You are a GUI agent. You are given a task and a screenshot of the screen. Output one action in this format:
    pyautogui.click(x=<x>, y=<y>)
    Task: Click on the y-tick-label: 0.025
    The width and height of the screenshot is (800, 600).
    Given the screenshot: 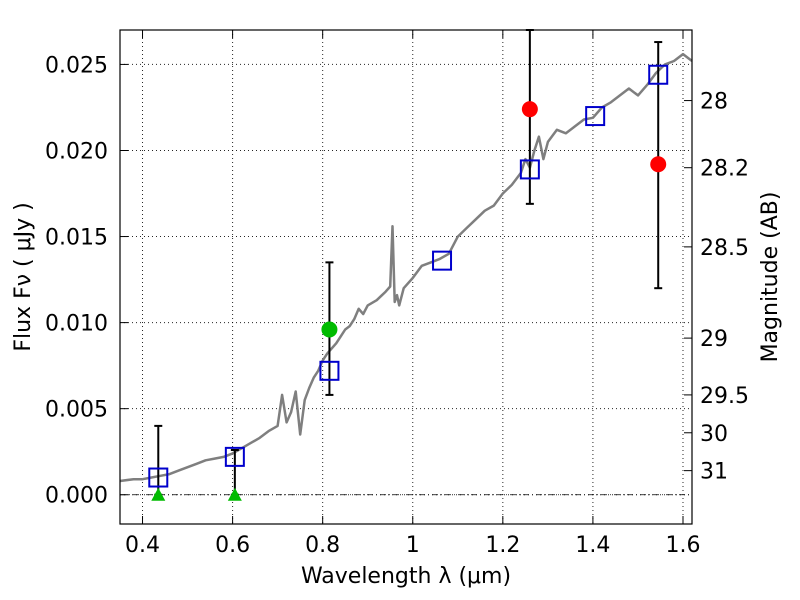 What is the action you would take?
    pyautogui.click(x=76, y=65)
    